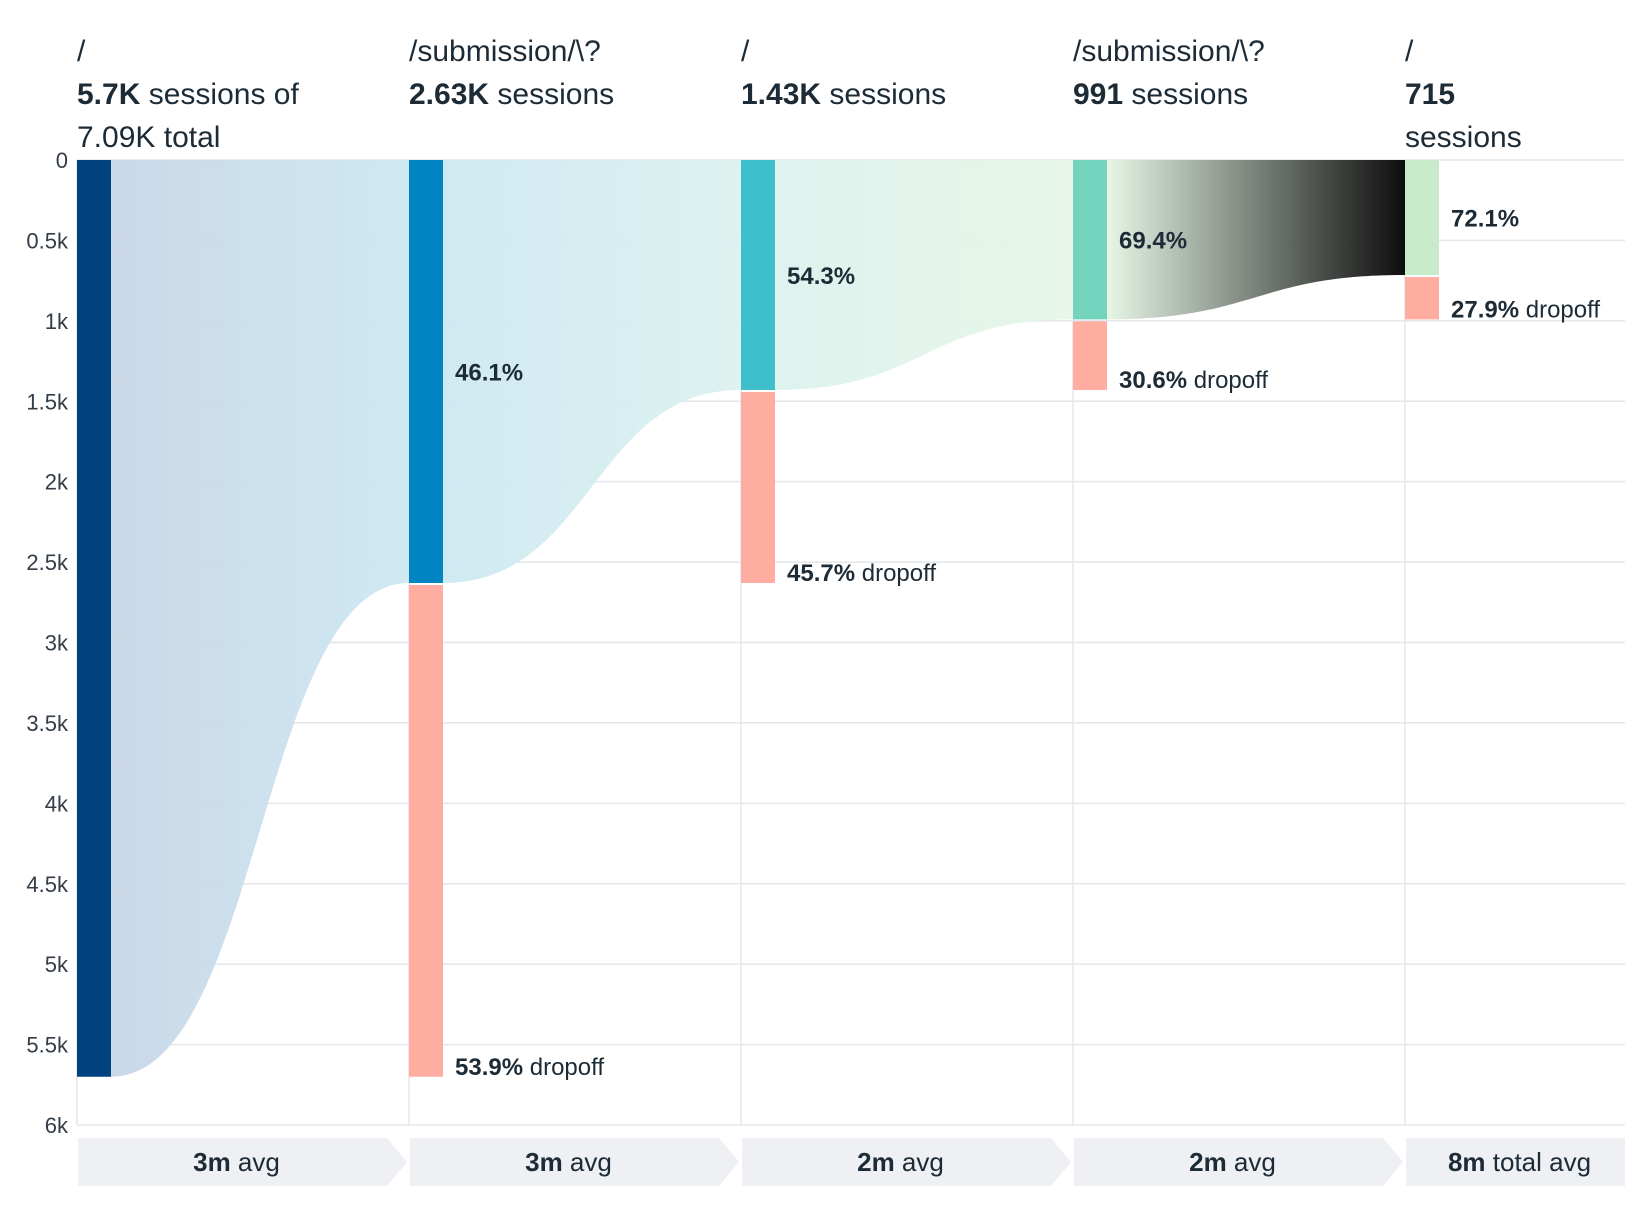 The image size is (1648, 1232). What do you see at coordinates (1525, 309) in the screenshot?
I see `dropoff-label: 27.9% dropoff` at bounding box center [1525, 309].